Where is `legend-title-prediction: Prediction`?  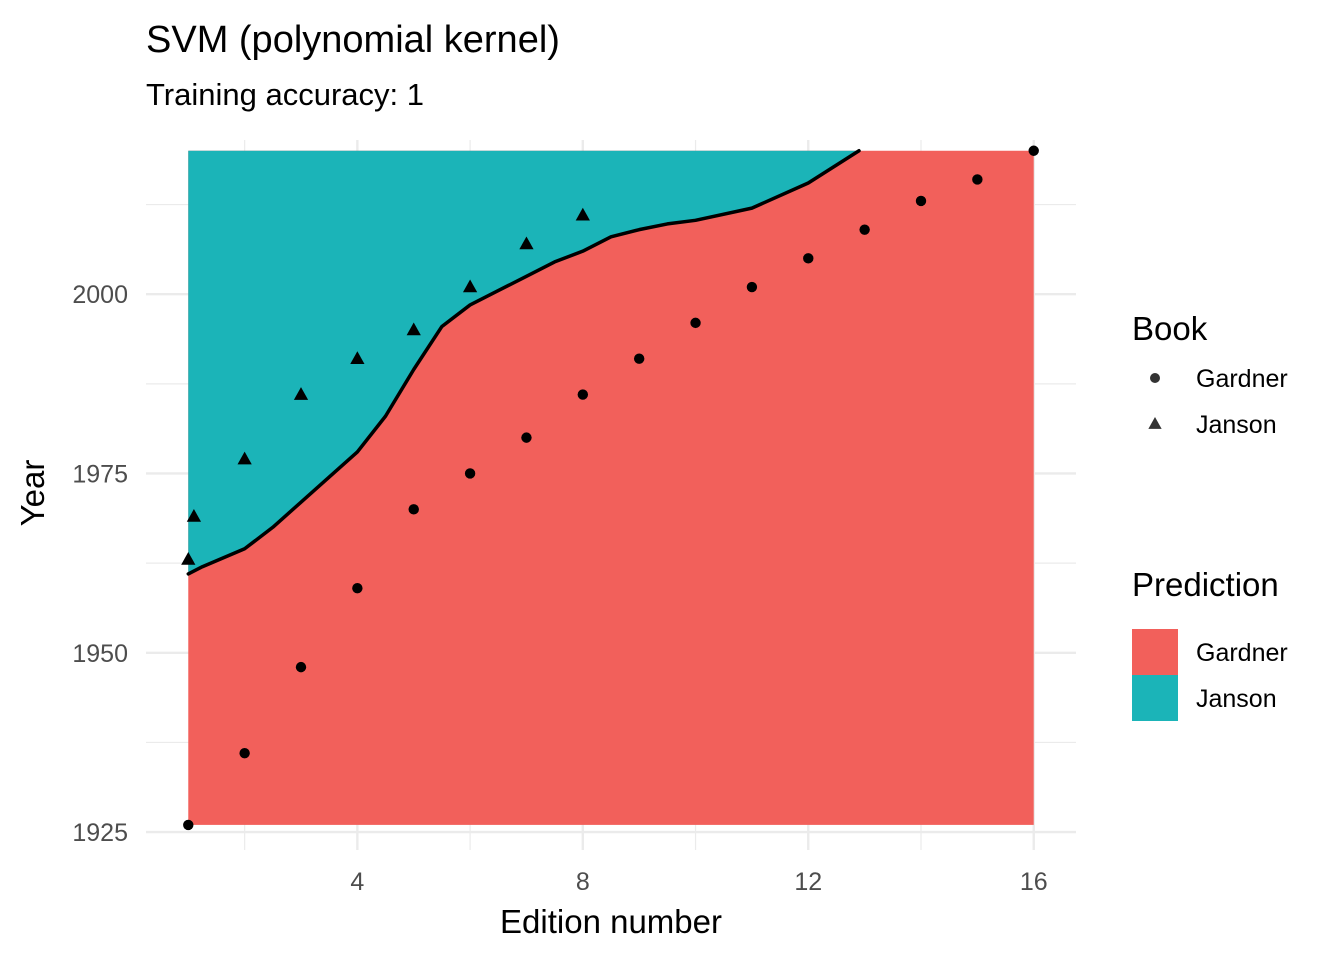 legend-title-prediction: Prediction is located at coordinates (1205, 584).